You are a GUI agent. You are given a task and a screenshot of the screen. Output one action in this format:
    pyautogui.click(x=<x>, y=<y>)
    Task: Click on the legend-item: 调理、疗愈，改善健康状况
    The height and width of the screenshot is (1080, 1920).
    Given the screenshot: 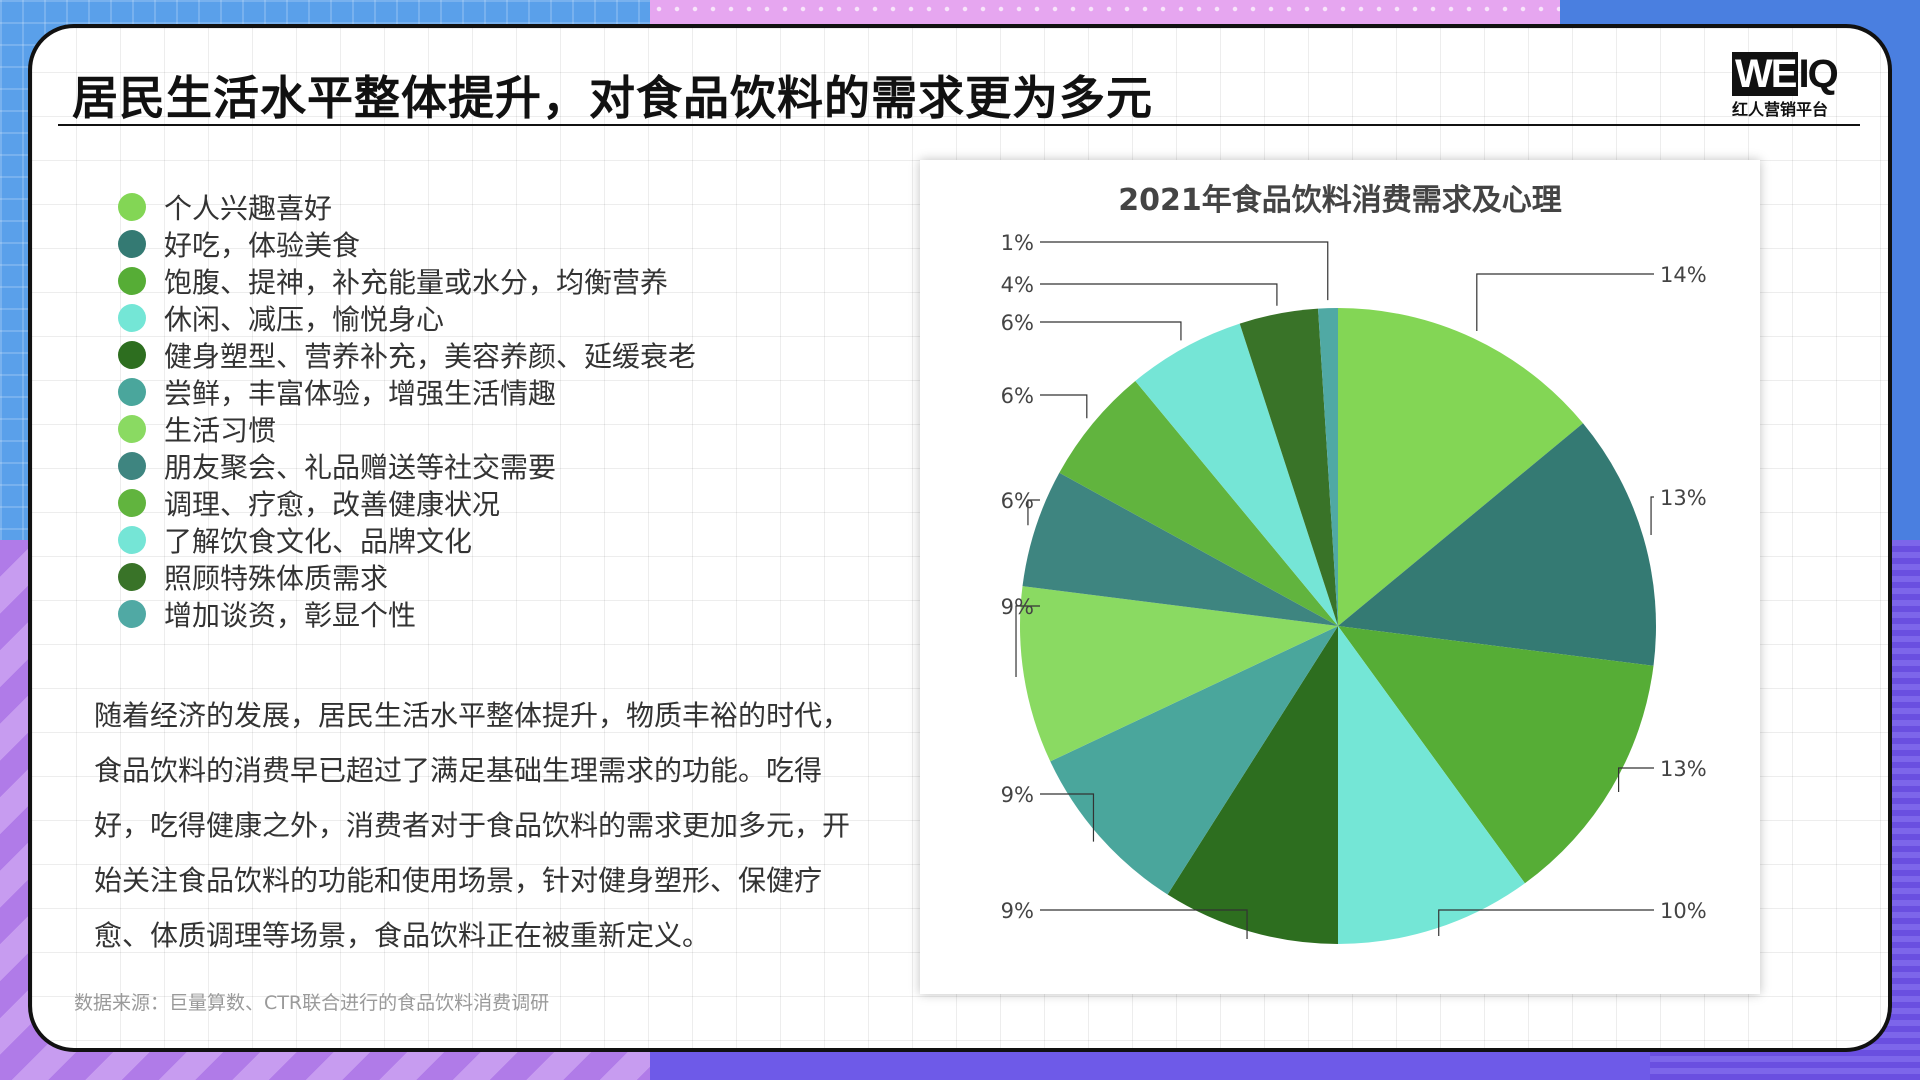 What is the action you would take?
    pyautogui.click(x=407, y=502)
    